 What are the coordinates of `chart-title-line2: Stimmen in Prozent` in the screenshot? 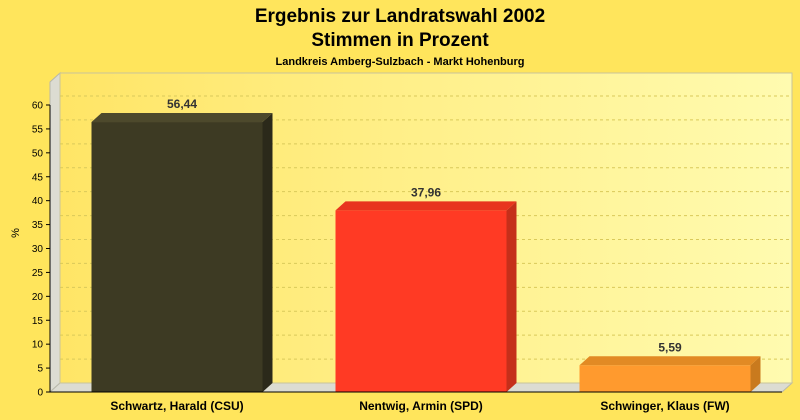 It's located at (400, 40).